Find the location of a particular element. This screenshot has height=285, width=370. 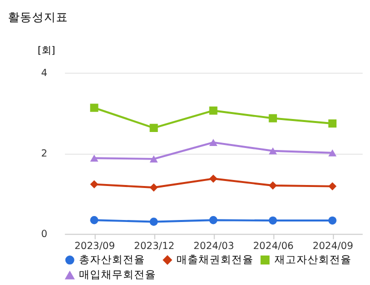

y-tick-label: 4 is located at coordinates (44, 74).